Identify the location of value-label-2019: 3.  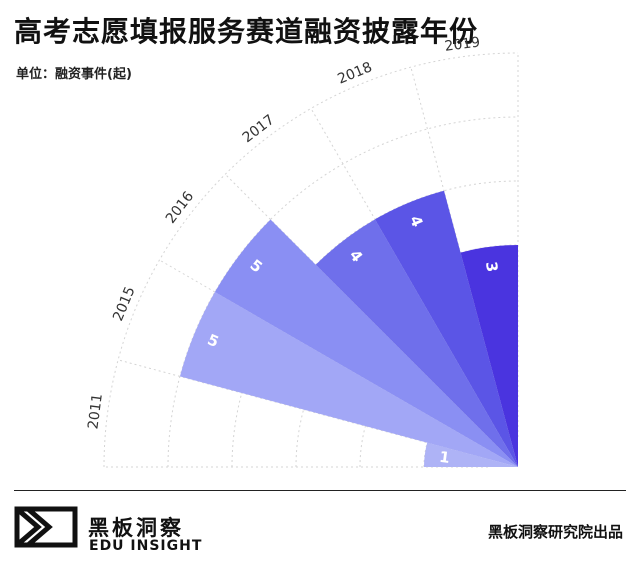
(491, 266).